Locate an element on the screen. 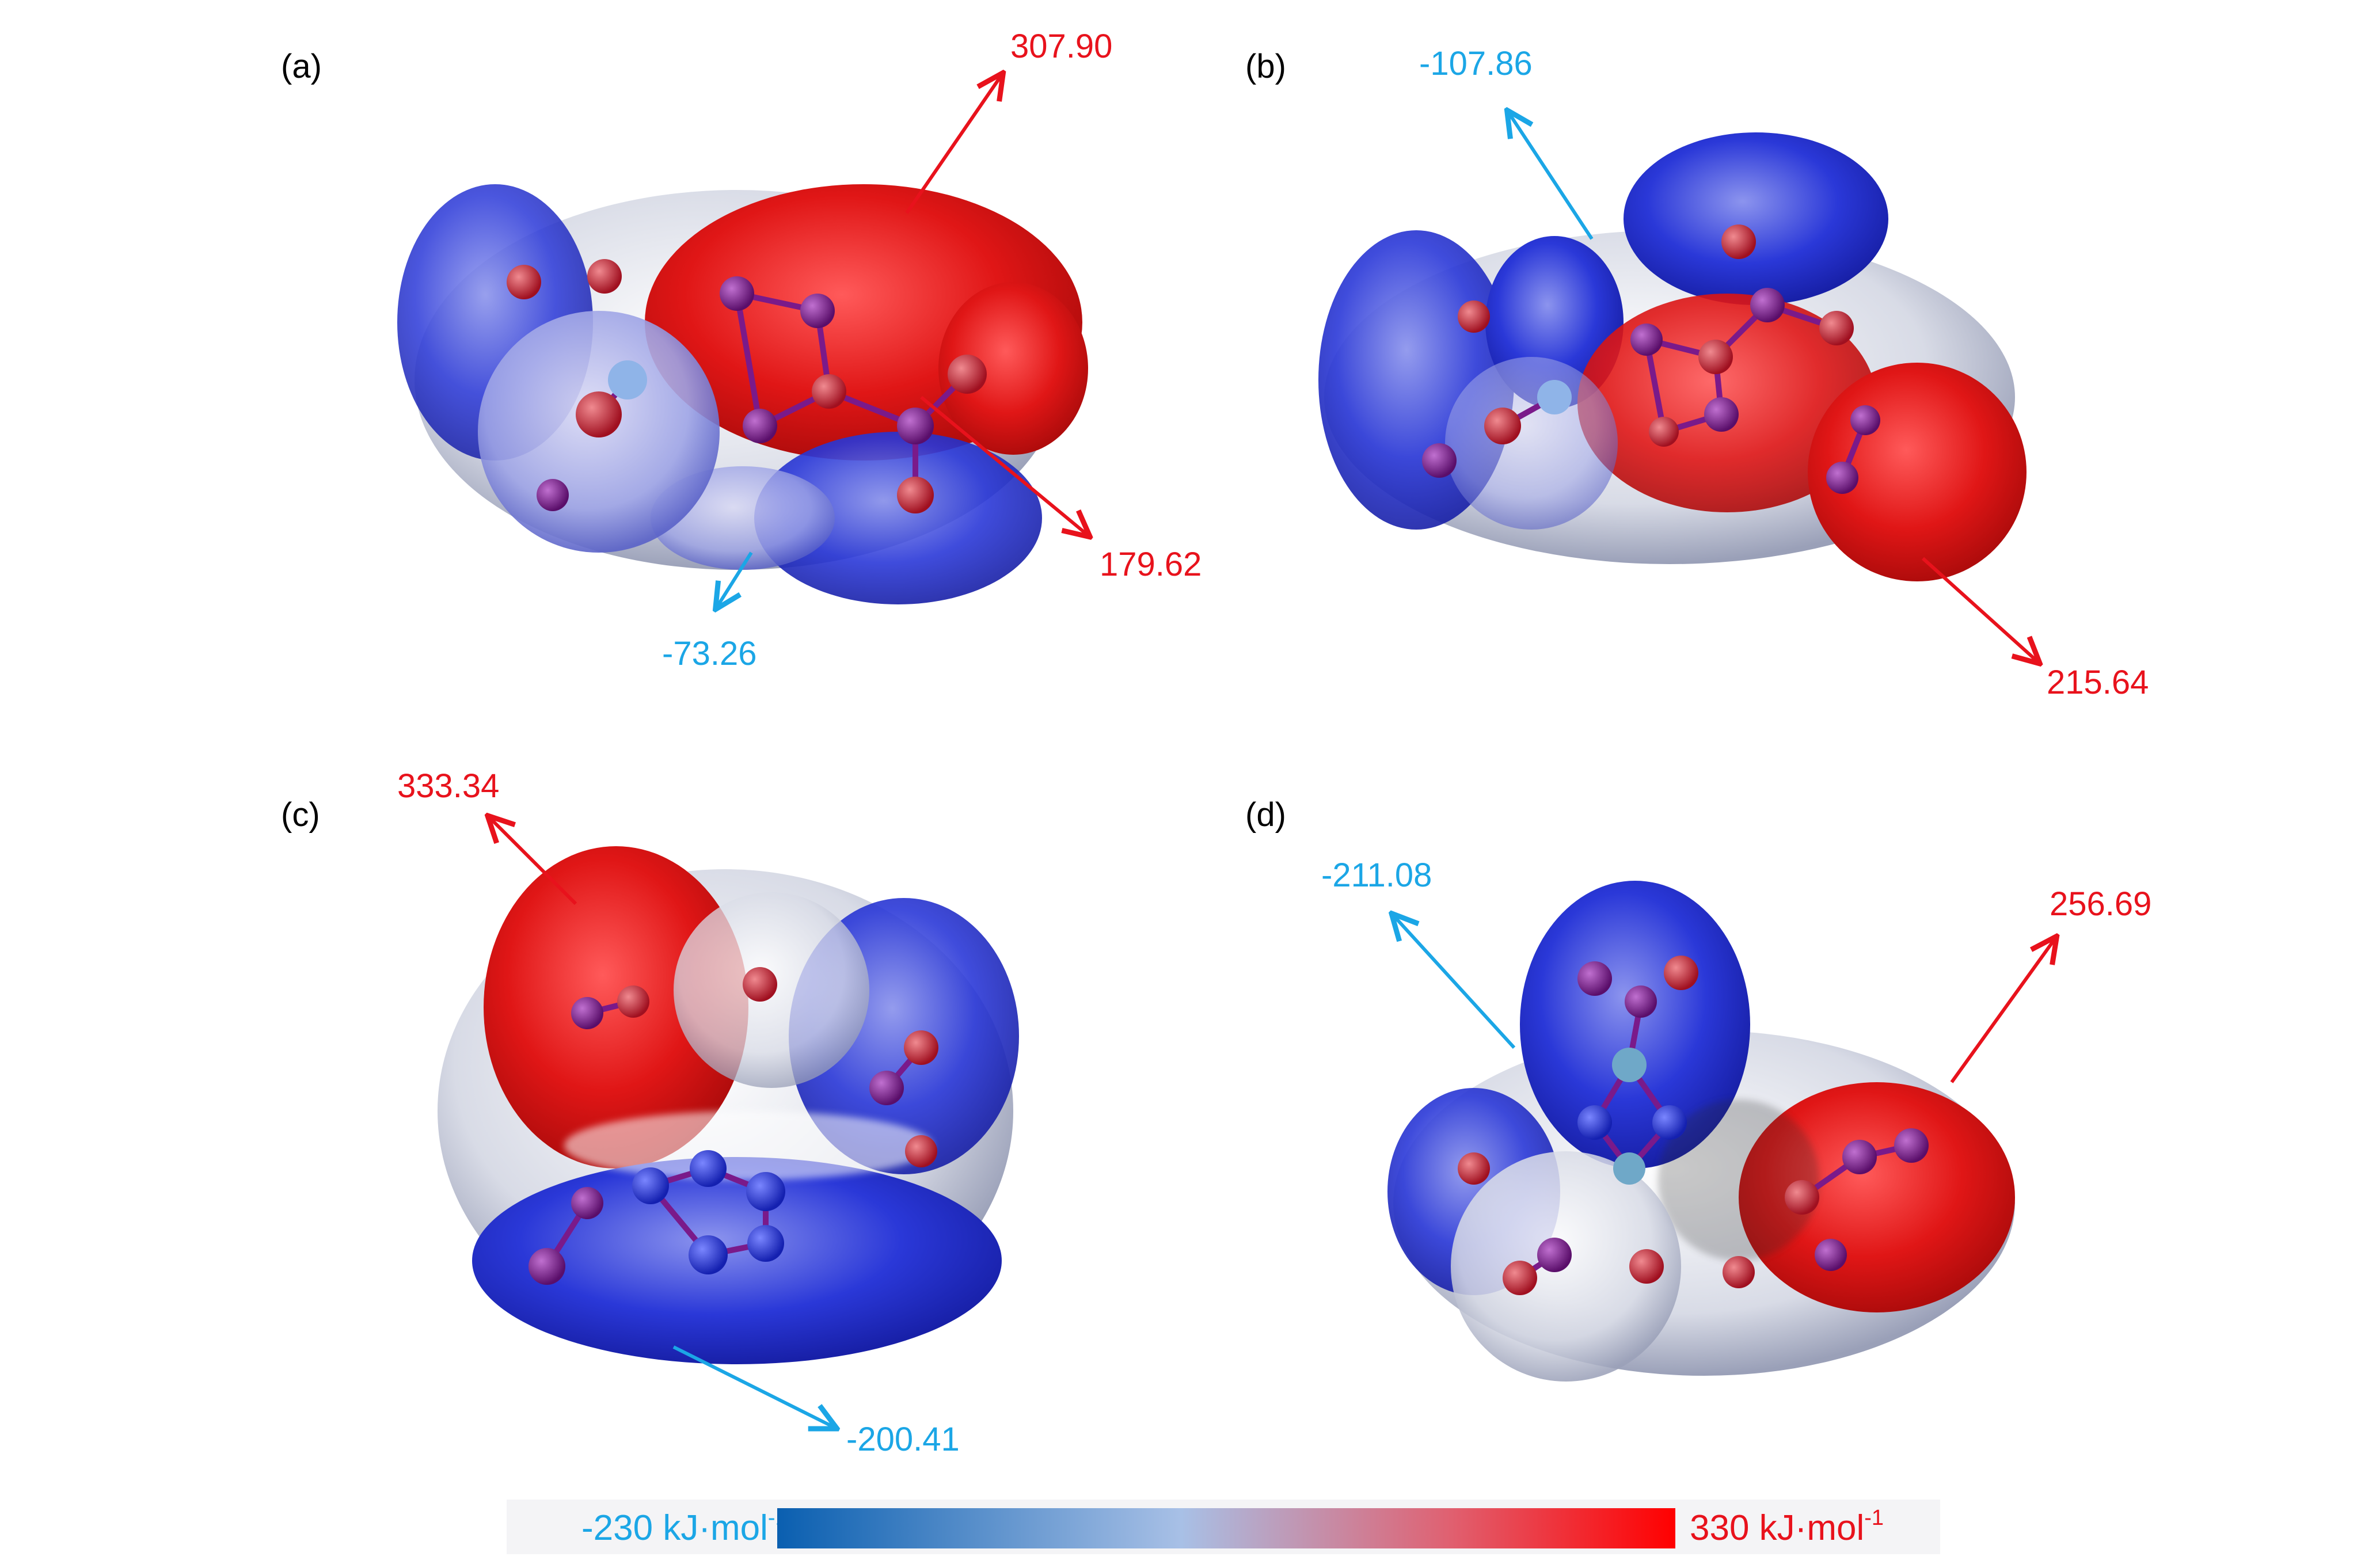  esp-surface-b is located at coordinates (1673, 356).